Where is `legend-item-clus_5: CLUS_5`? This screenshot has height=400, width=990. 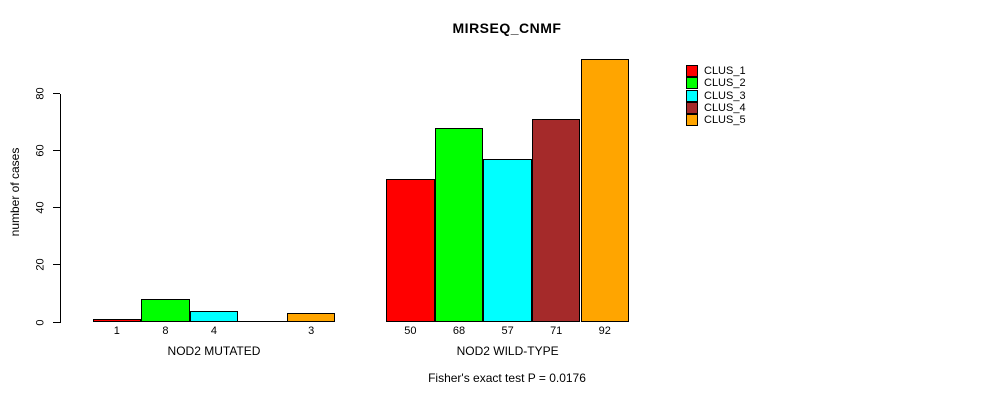
legend-item-clus_5: CLUS_5 is located at coordinates (716, 120).